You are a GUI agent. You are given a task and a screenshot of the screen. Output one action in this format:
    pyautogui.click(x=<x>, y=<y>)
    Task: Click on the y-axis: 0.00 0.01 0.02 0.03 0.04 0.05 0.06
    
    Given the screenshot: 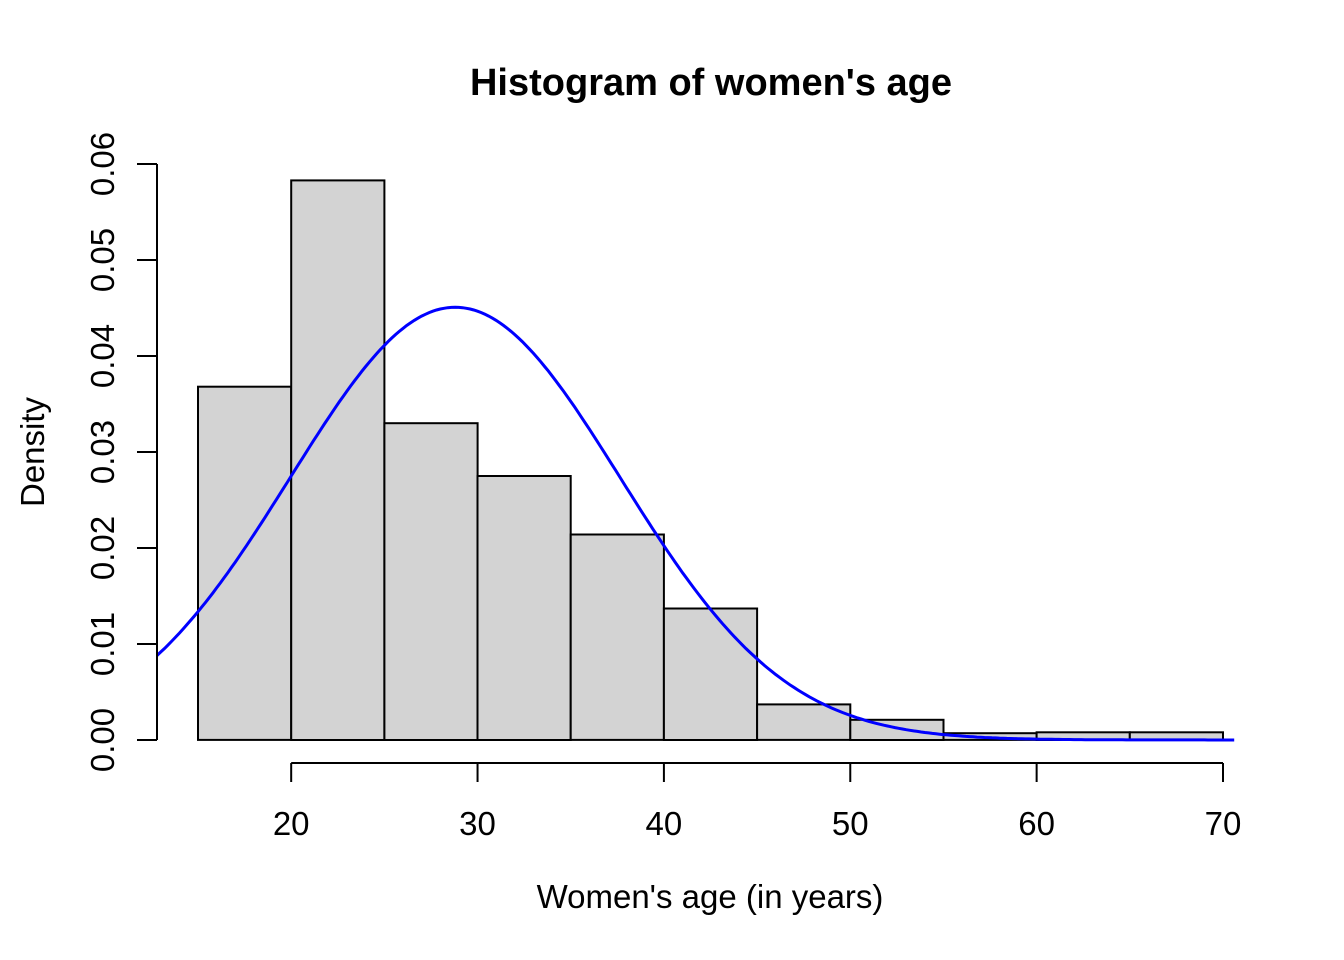 What is the action you would take?
    pyautogui.click(x=121, y=452)
    